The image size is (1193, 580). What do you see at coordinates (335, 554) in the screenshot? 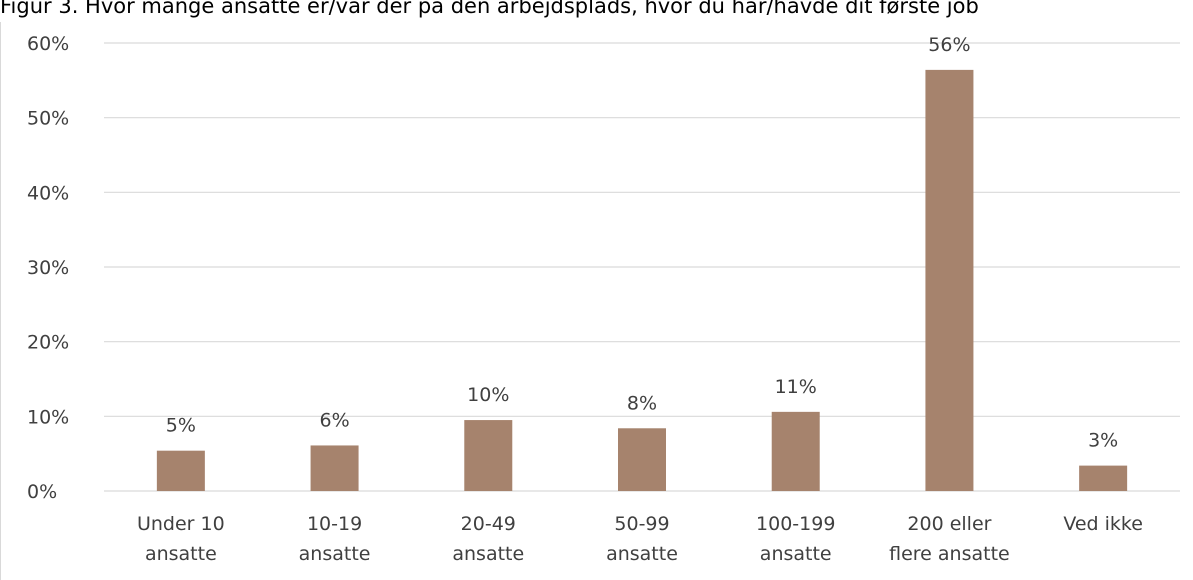
I see `category-label-1-1: ansatte` at bounding box center [335, 554].